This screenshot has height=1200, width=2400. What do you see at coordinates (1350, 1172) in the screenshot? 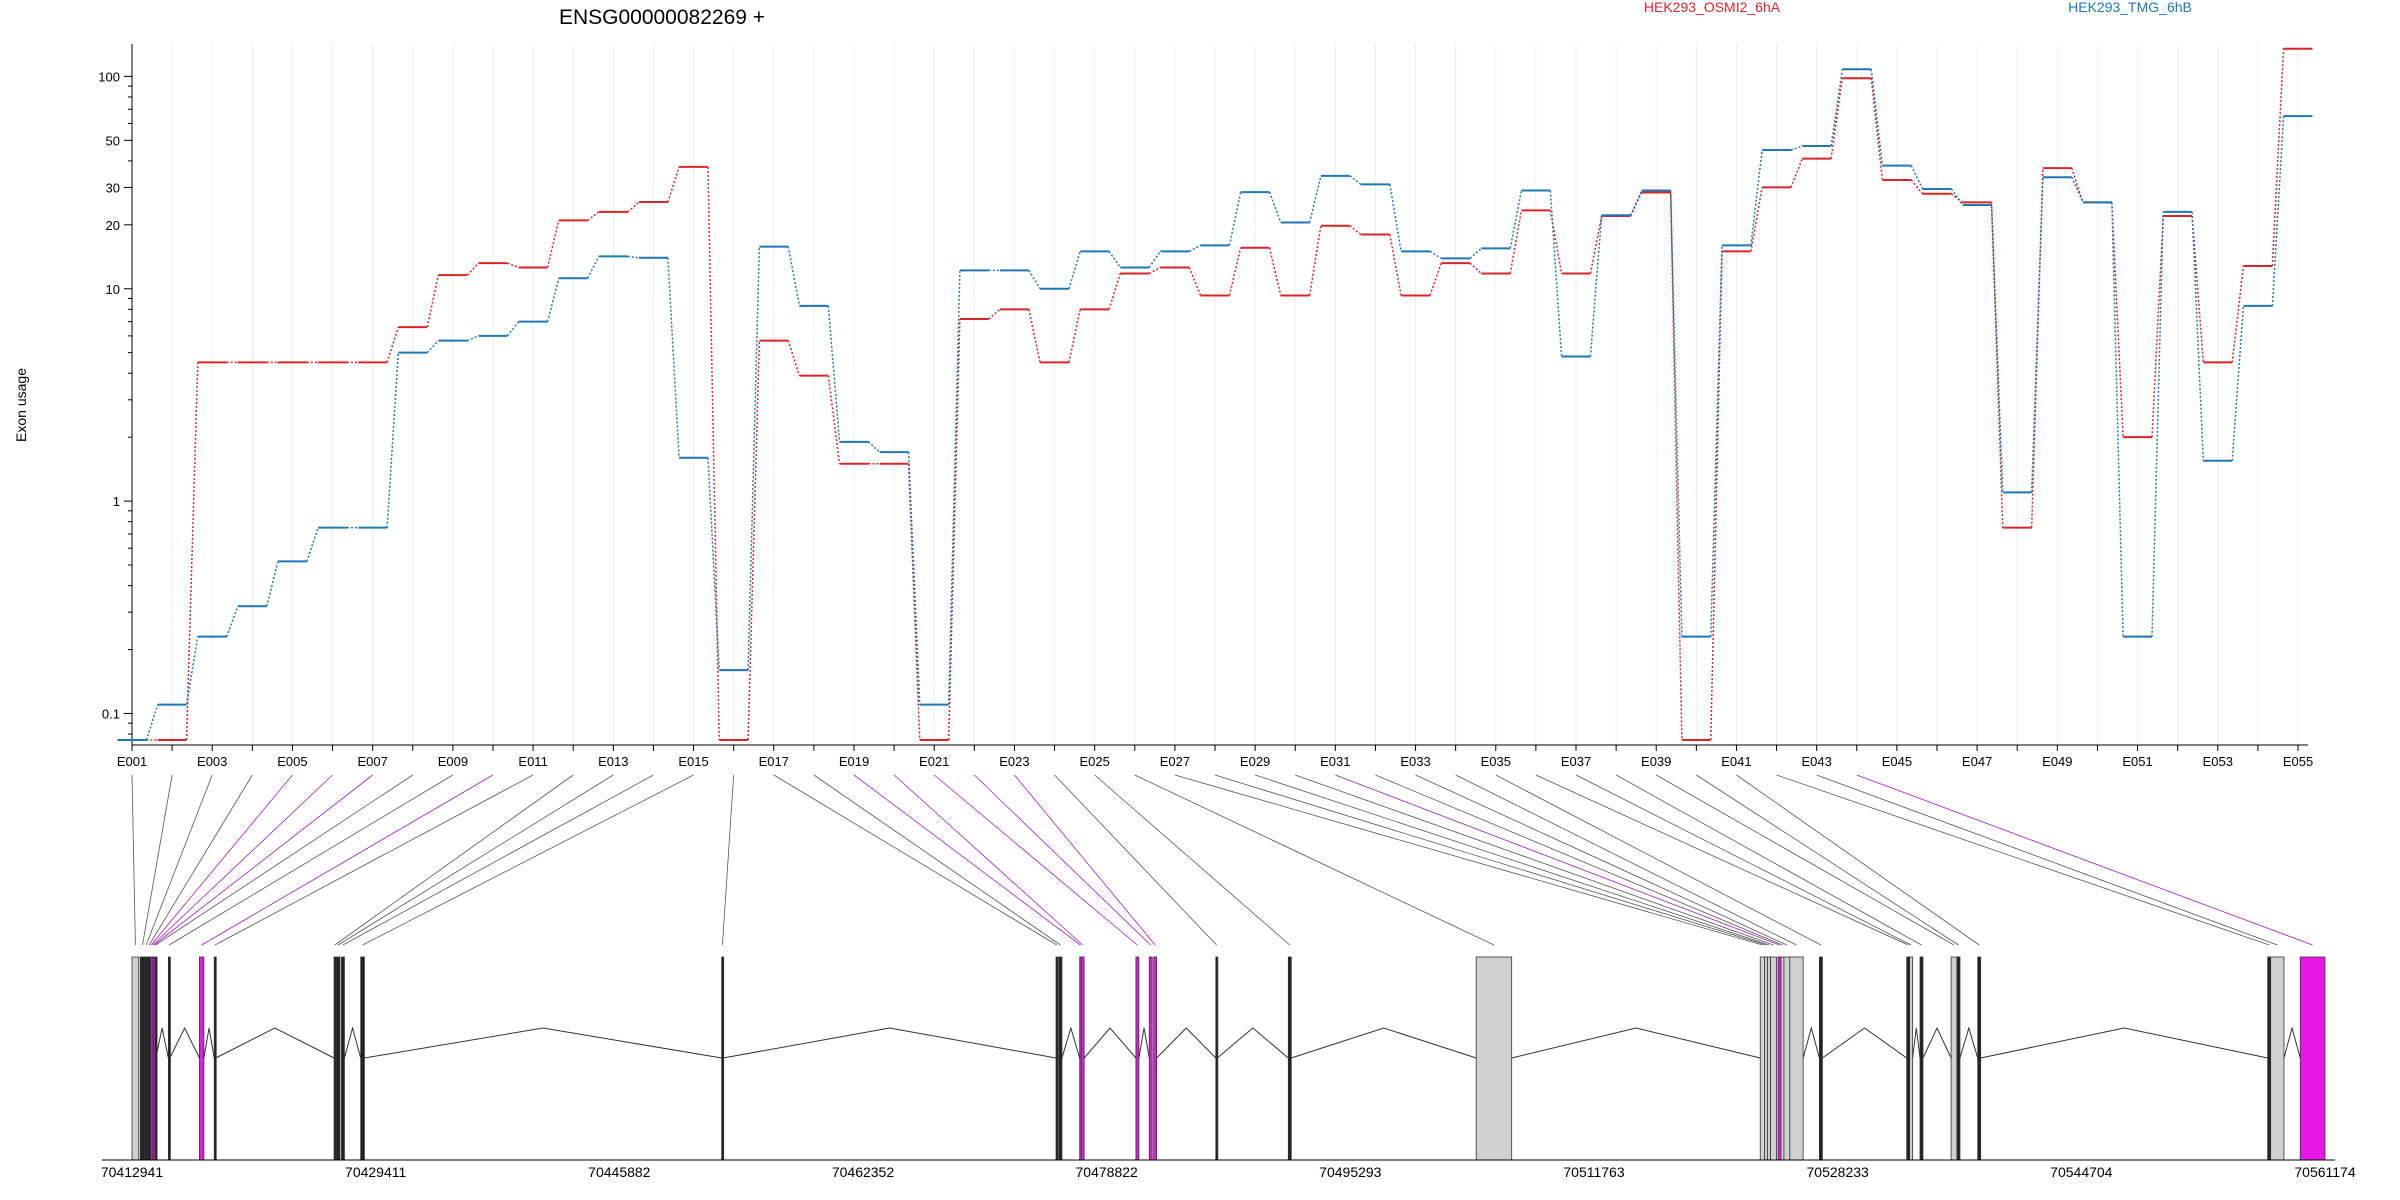
I see `coordinate-label: 70495293` at bounding box center [1350, 1172].